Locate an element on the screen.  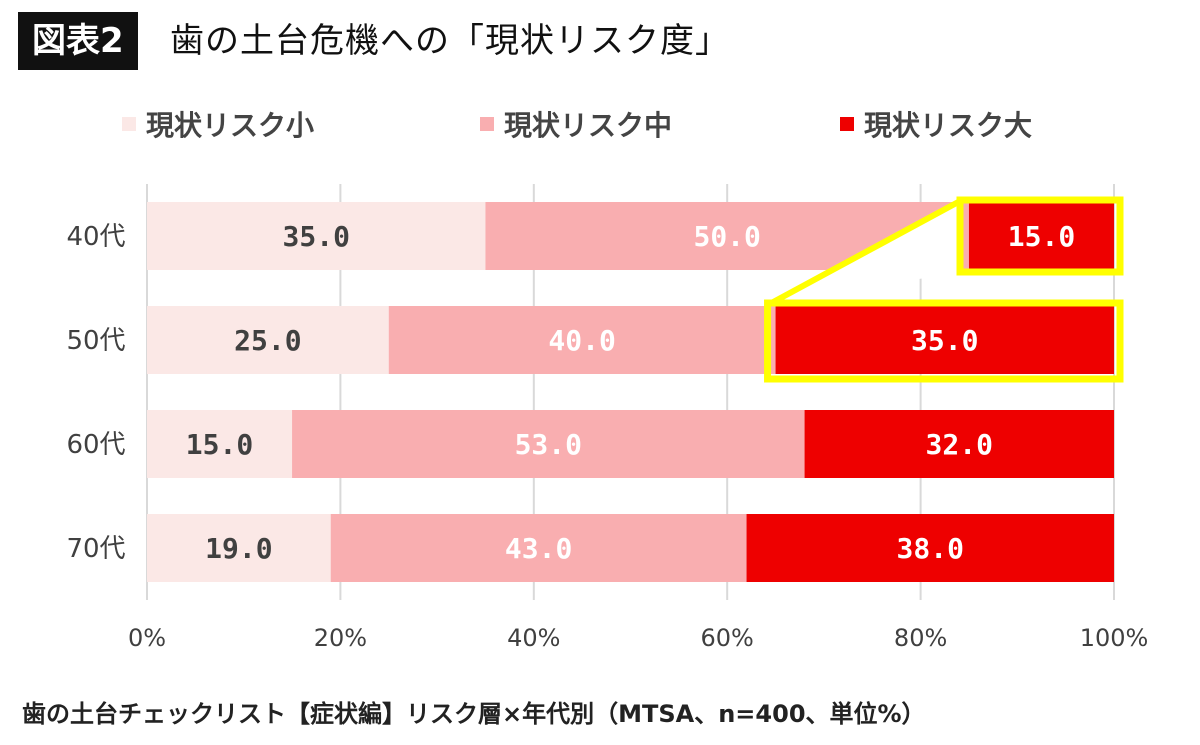
highlight-box-50s is located at coordinates (944, 341).